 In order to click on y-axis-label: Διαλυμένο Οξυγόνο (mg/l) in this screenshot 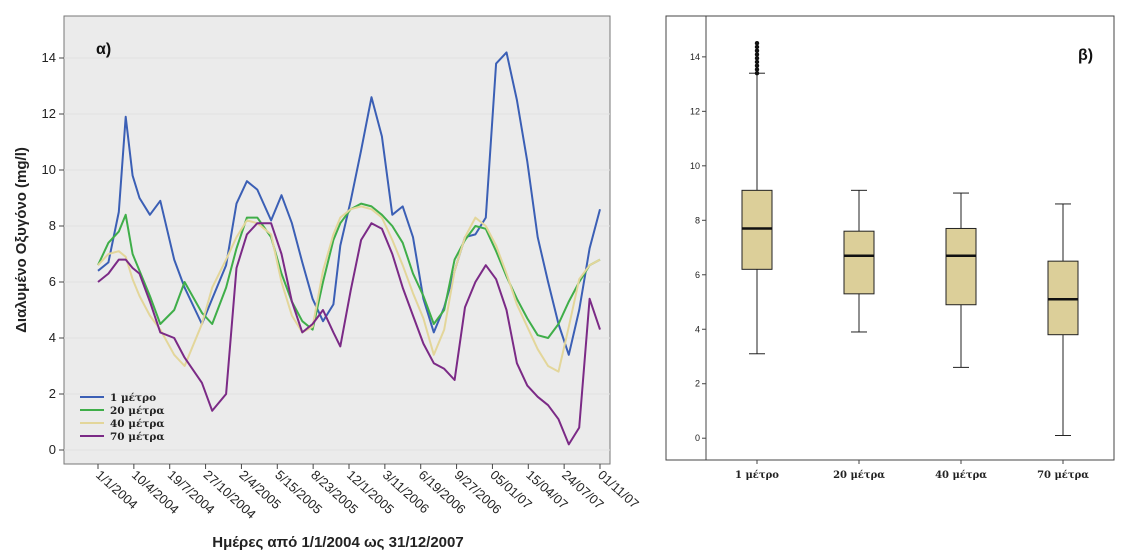, I will do `click(21, 240)`.